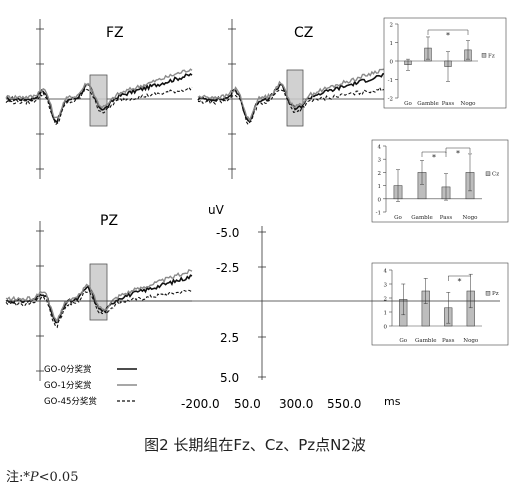  I want to click on bar-chart-pz: 4 3 2 1 0 Go Gamble Pass Nogo * Pz, so click(440, 304).